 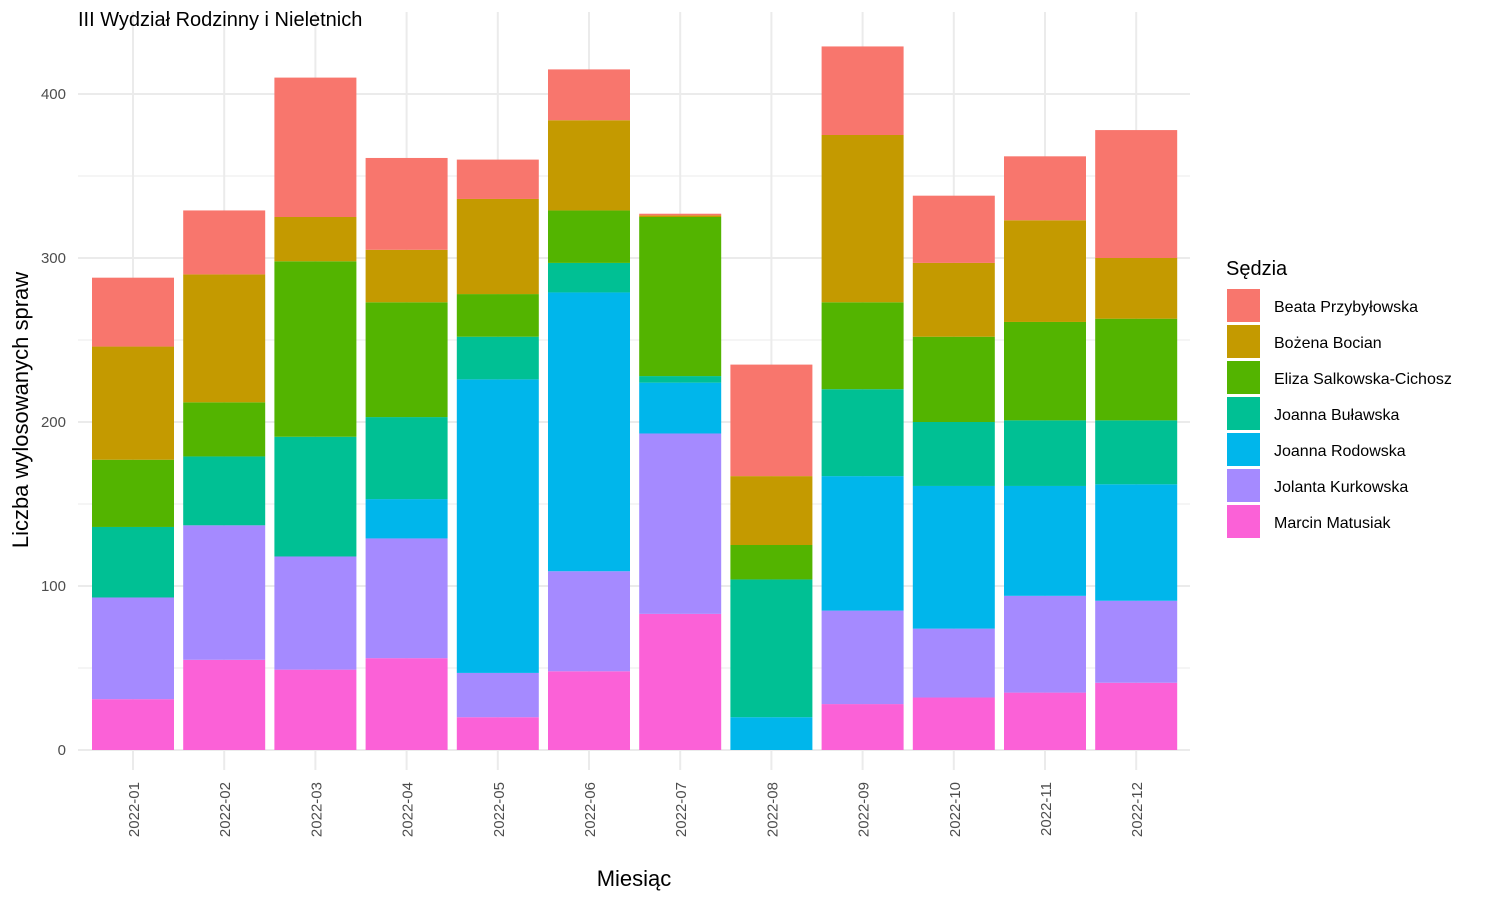 I want to click on legend-entry-label: Joanna Buławska, so click(x=1337, y=415).